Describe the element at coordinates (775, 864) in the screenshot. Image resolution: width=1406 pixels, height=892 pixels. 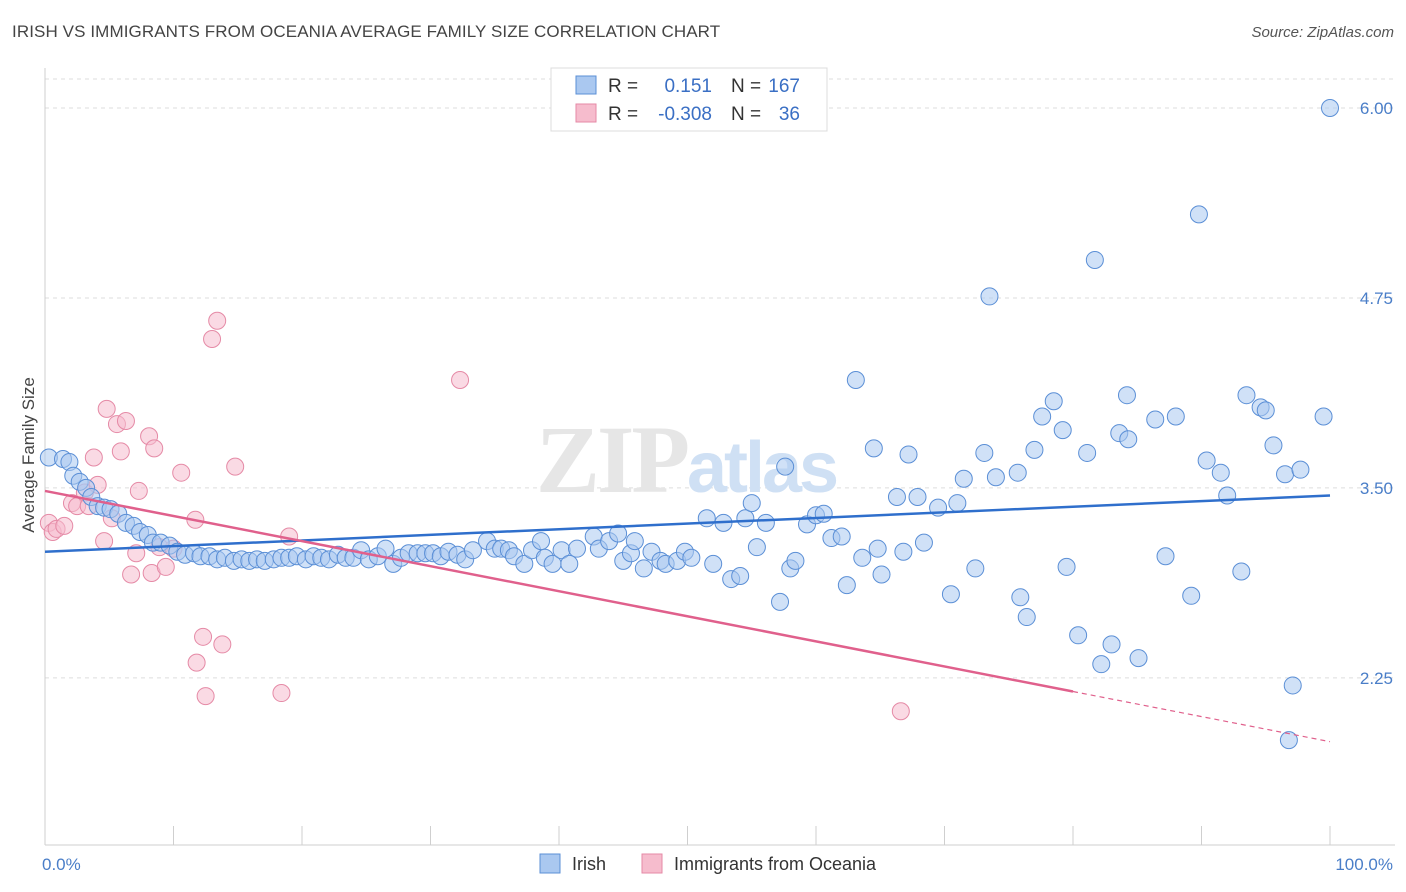
I see `bottom-legend-label-oceania: Immigrants from Oceania` at that location.